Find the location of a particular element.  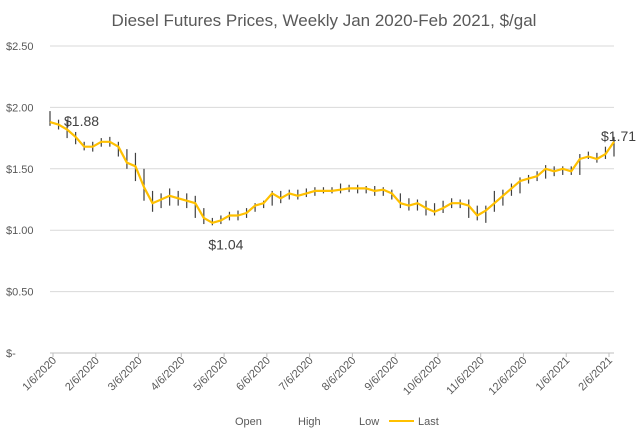

x-tick-label: 10/6/2020 is located at coordinates (422, 376).